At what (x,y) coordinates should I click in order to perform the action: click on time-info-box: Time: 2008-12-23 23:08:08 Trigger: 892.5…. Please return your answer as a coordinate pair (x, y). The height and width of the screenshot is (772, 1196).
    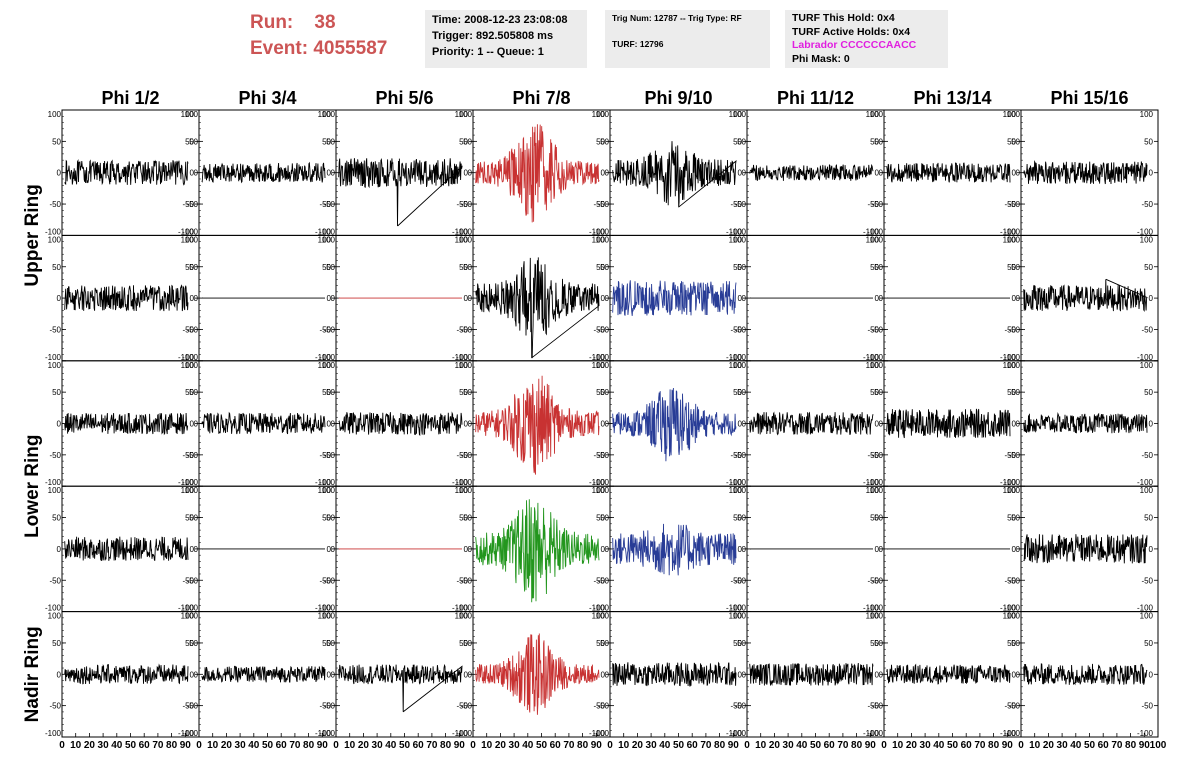
    Looking at the image, I should click on (506, 39).